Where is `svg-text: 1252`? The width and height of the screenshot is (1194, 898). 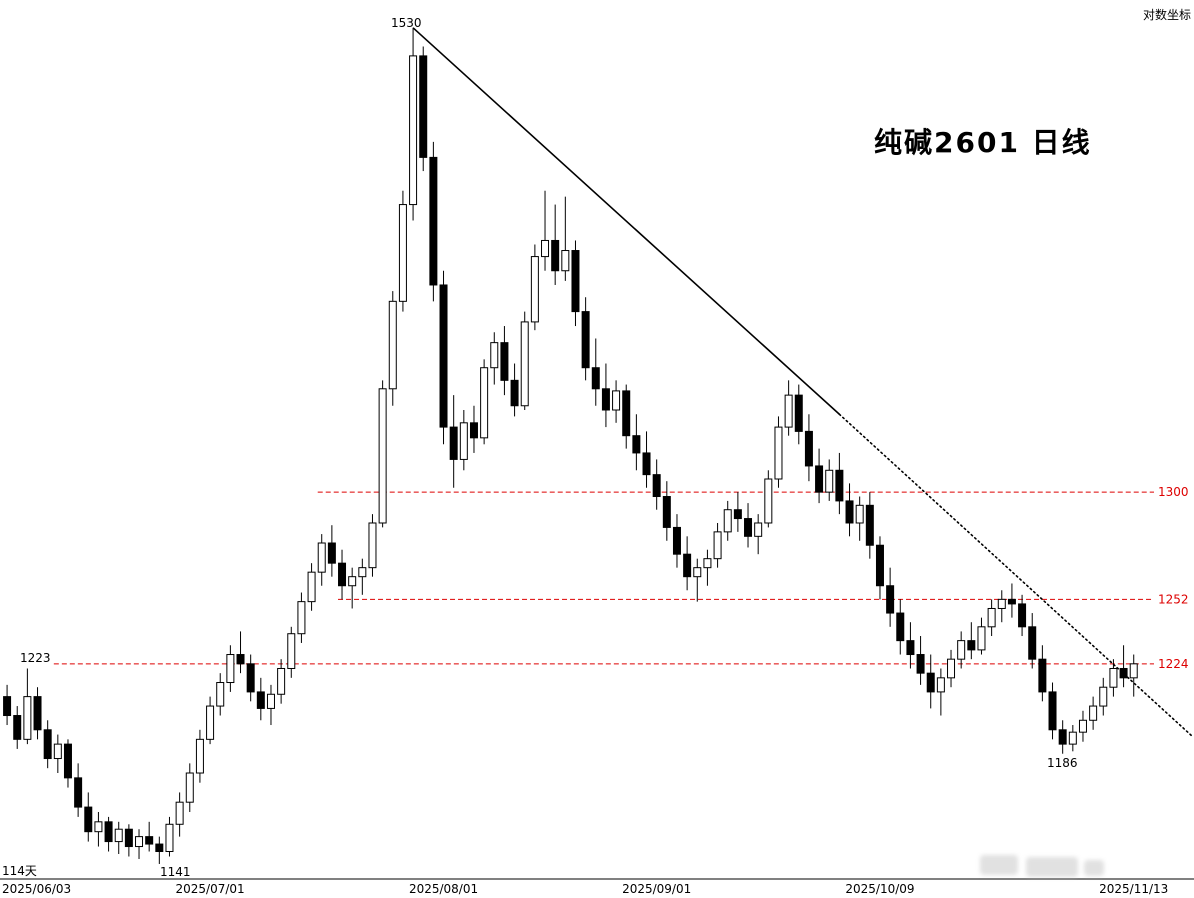 svg-text: 1252 is located at coordinates (1173, 599).